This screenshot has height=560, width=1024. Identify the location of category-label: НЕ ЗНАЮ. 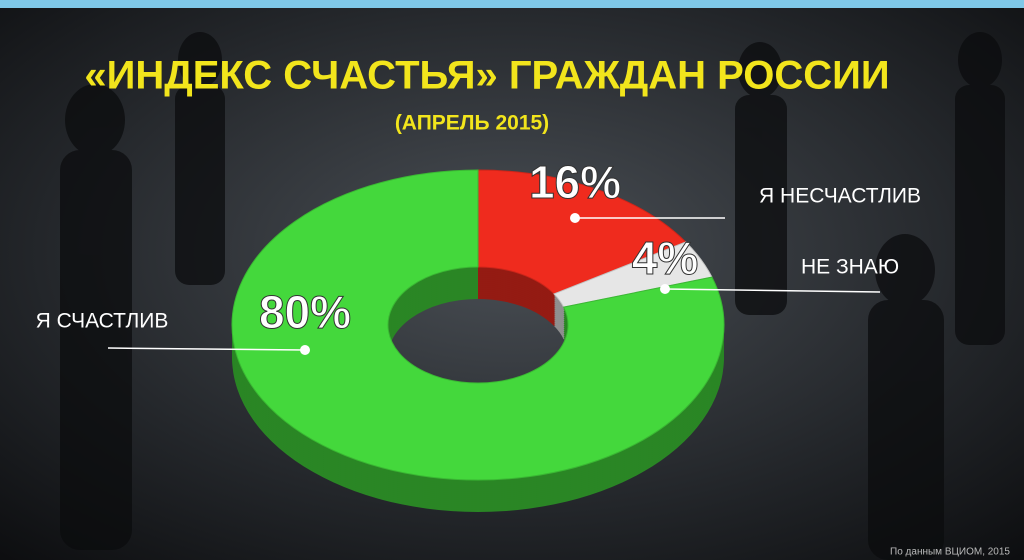
(850, 267).